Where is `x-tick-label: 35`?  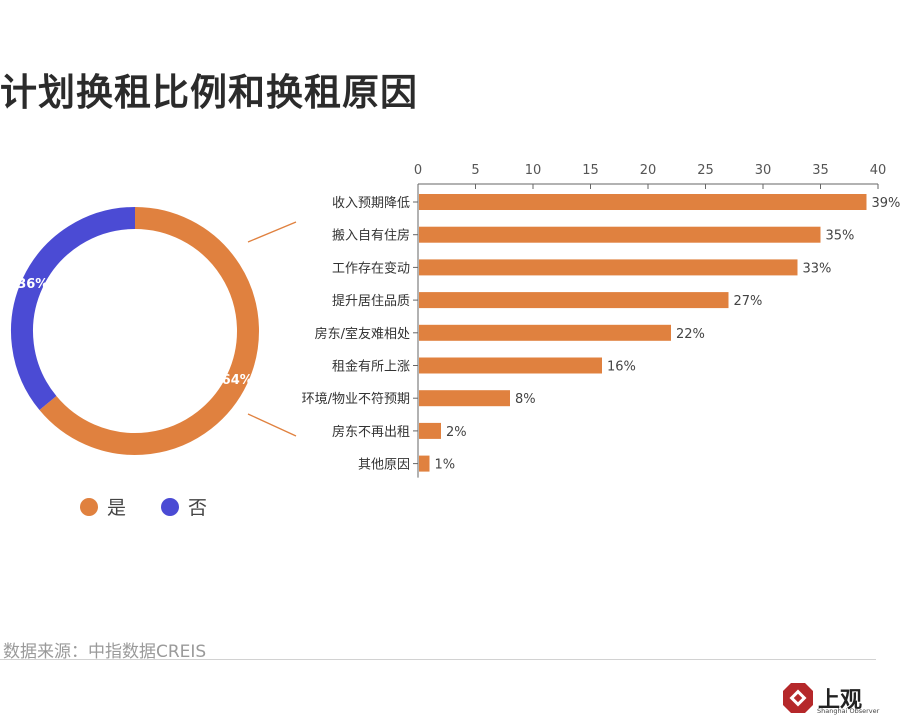 x-tick-label: 35 is located at coordinates (820, 170).